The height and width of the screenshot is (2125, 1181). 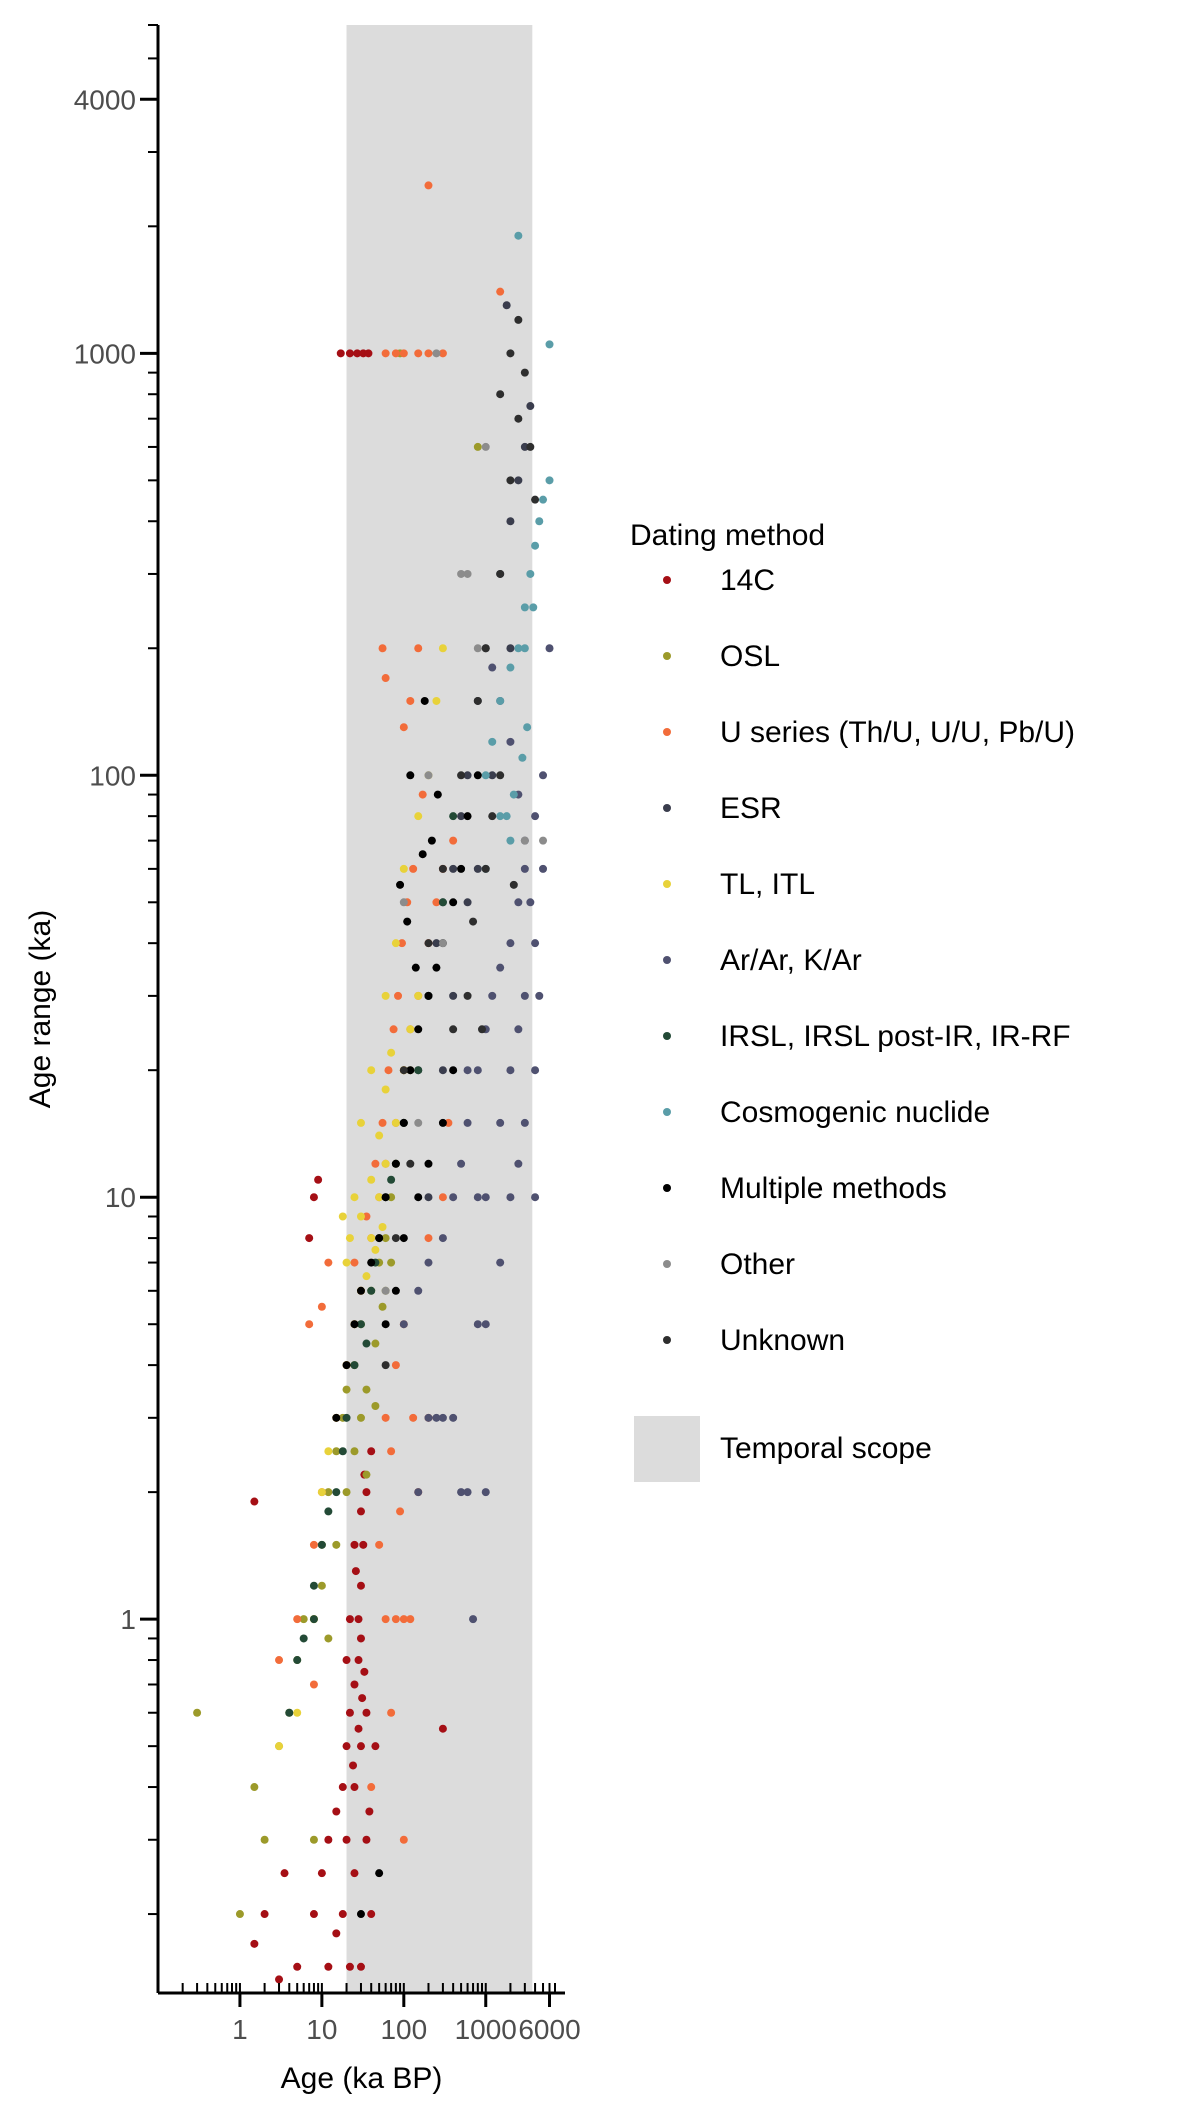 I want to click on legend-label: ESR, so click(x=751, y=808).